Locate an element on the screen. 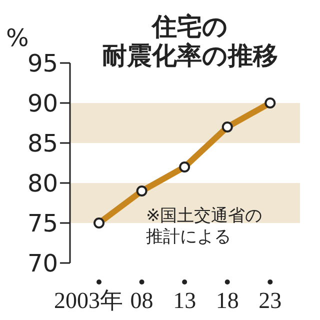 This screenshot has height=320, width=320. x-tick-label: 23 is located at coordinates (270, 300).